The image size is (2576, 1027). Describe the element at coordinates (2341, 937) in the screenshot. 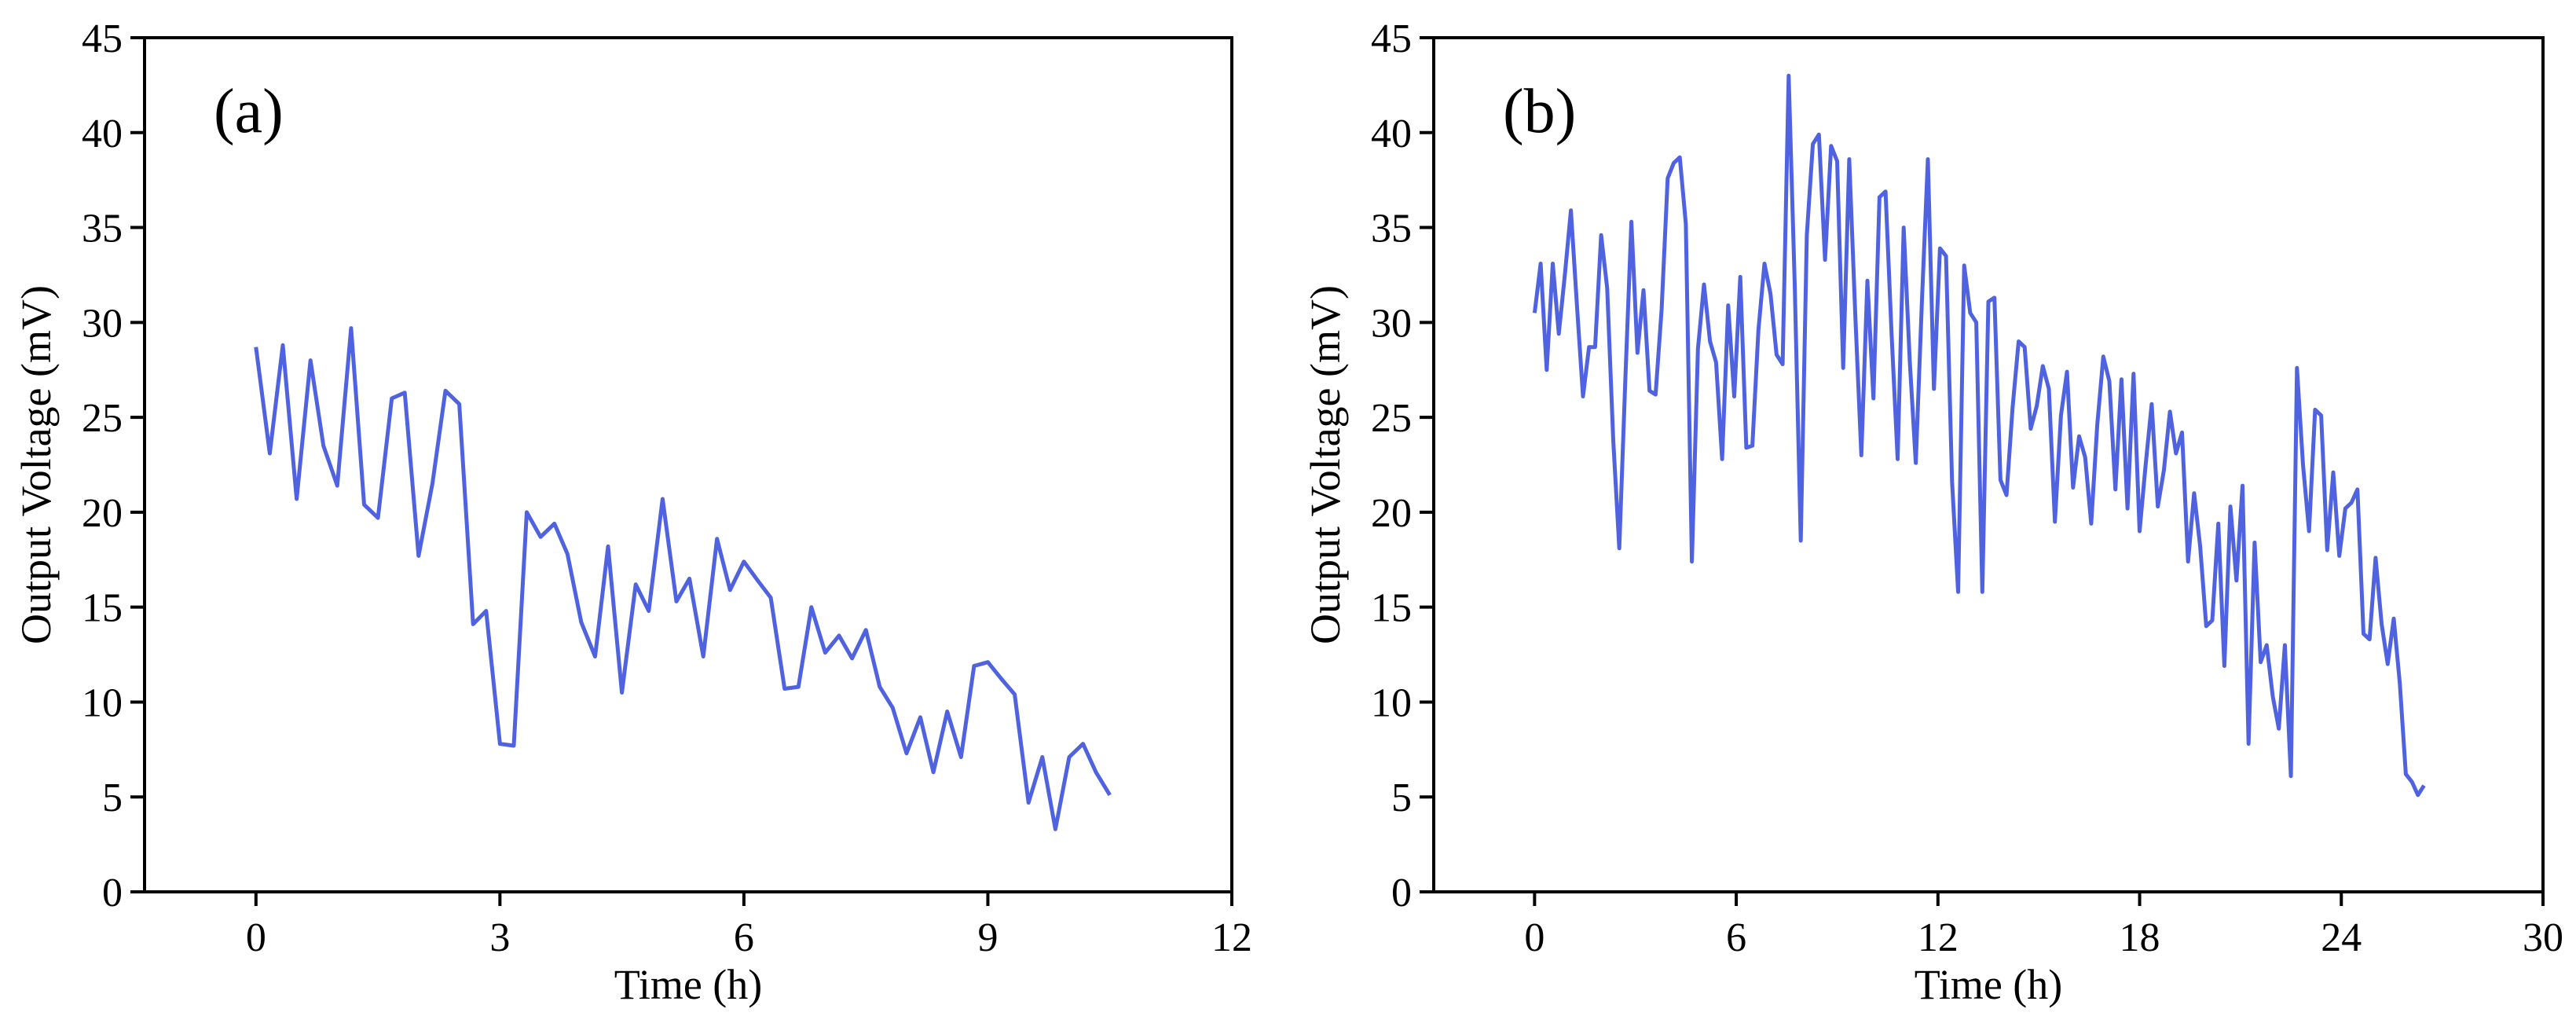

I see `x-tick-label: 24` at that location.